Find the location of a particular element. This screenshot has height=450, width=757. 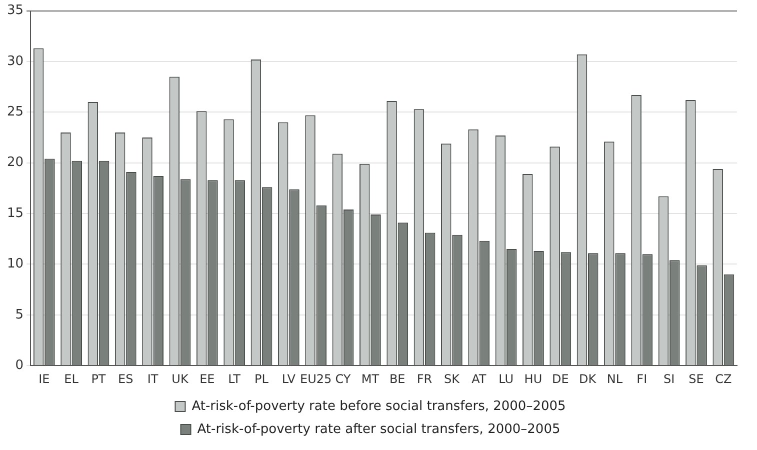

x-tick-label: CY is located at coordinates (343, 379).